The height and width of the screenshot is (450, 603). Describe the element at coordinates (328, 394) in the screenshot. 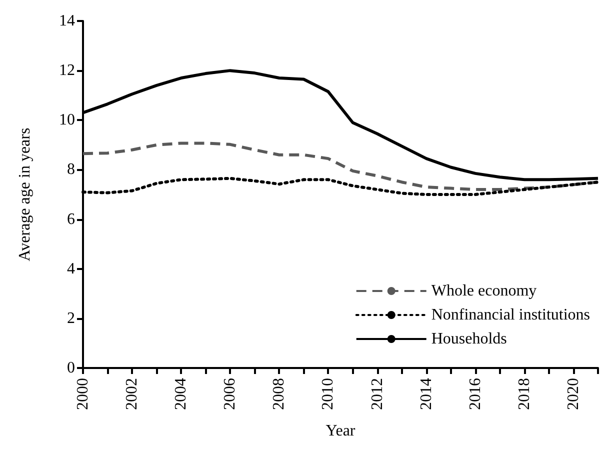

I see `x-tick-label: 2010` at that location.